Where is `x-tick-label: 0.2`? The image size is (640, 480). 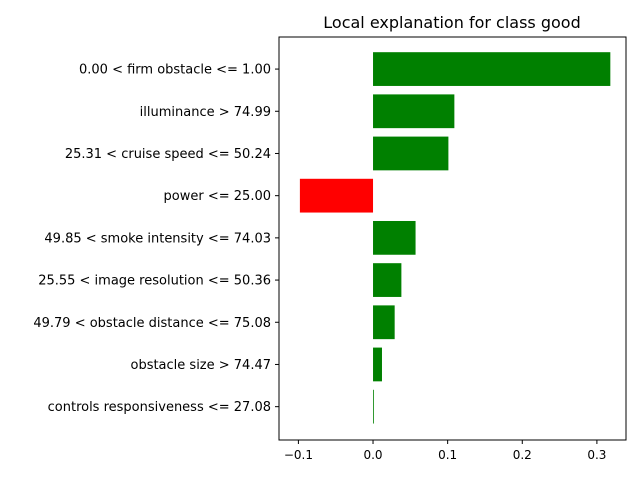 x-tick-label: 0.2 is located at coordinates (522, 455).